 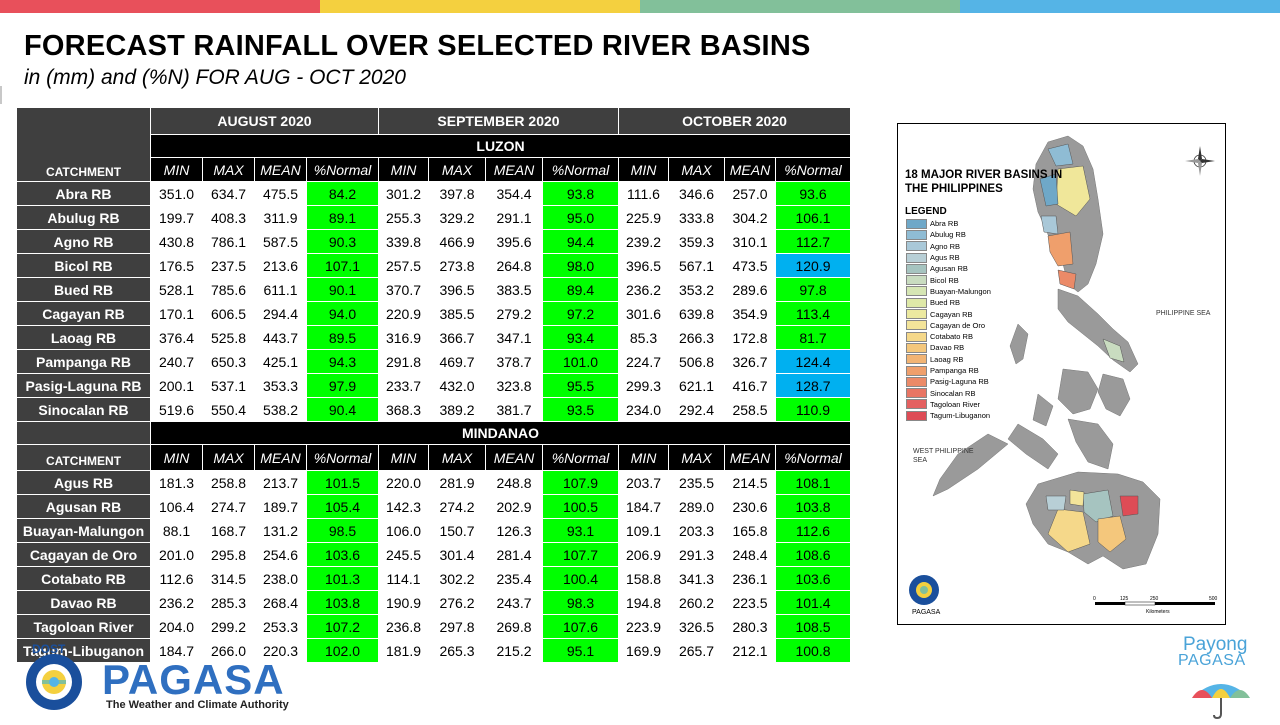 I want to click on catchment-name: Pasig-Laguna RB, so click(x=83, y=385).